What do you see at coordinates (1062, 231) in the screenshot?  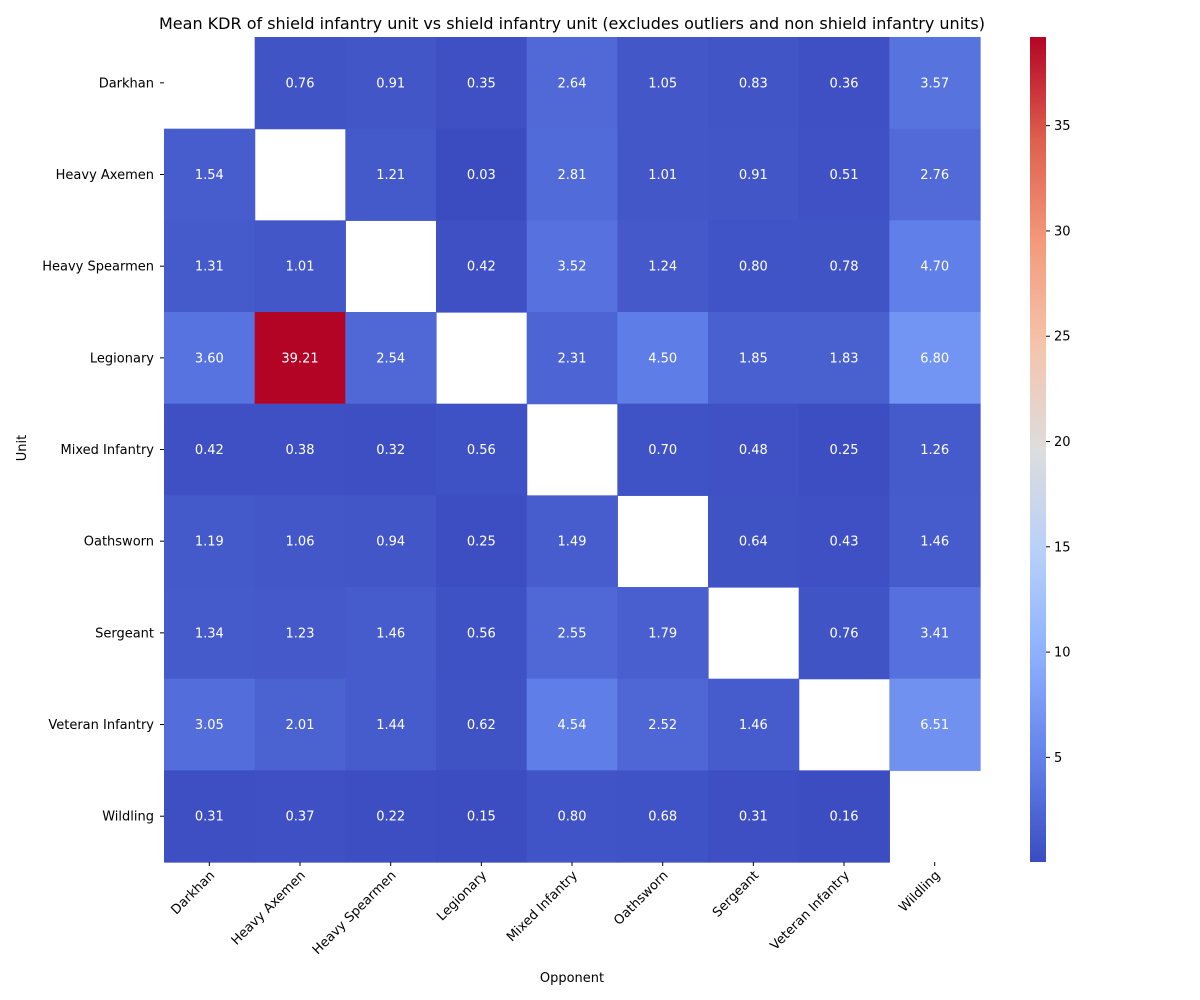 I see `colorbar-tick-label: 30` at bounding box center [1062, 231].